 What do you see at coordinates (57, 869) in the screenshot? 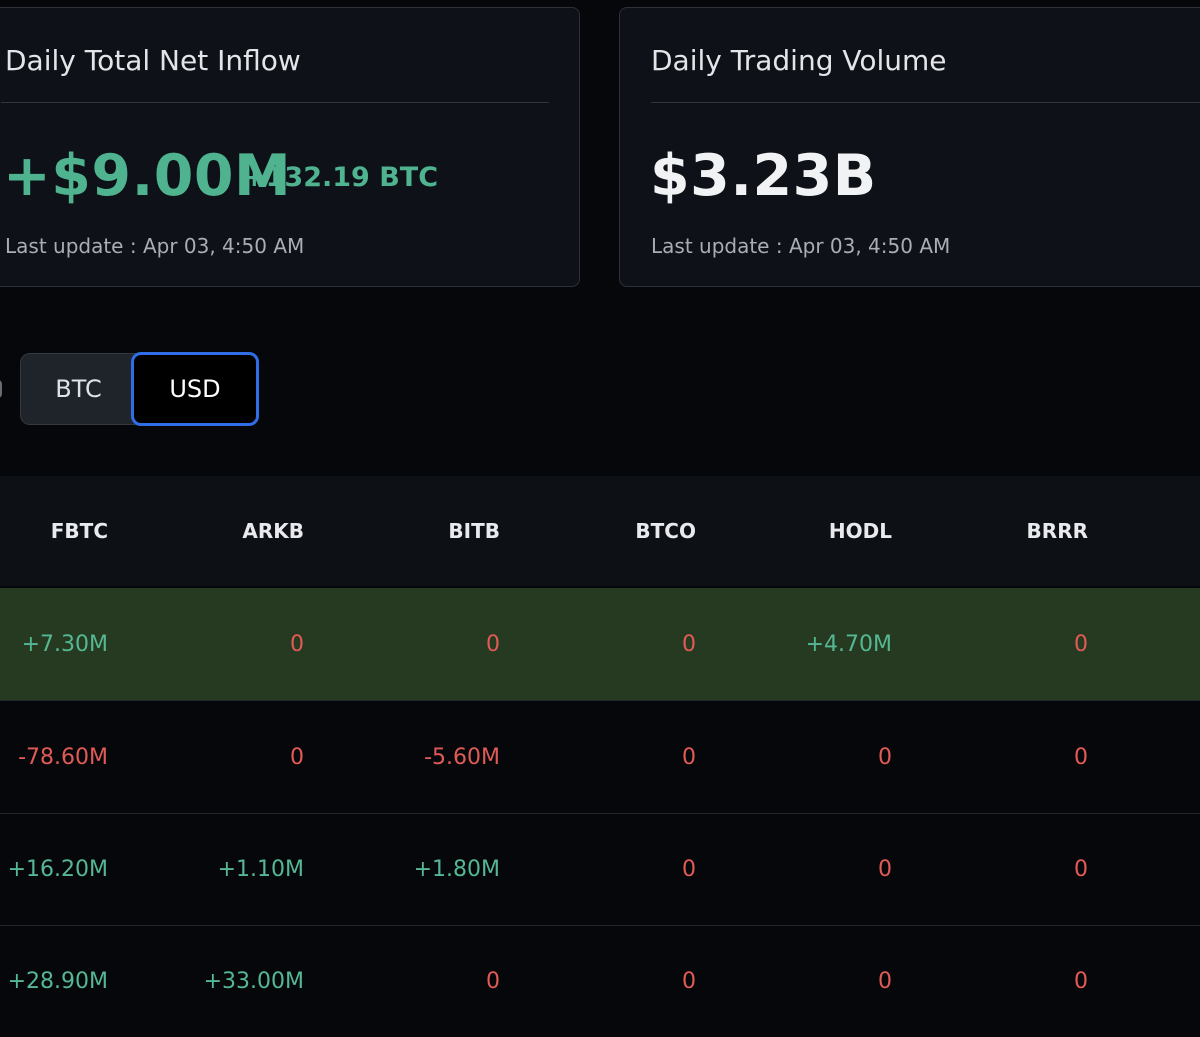
I see `table-cell: +16.20M` at bounding box center [57, 869].